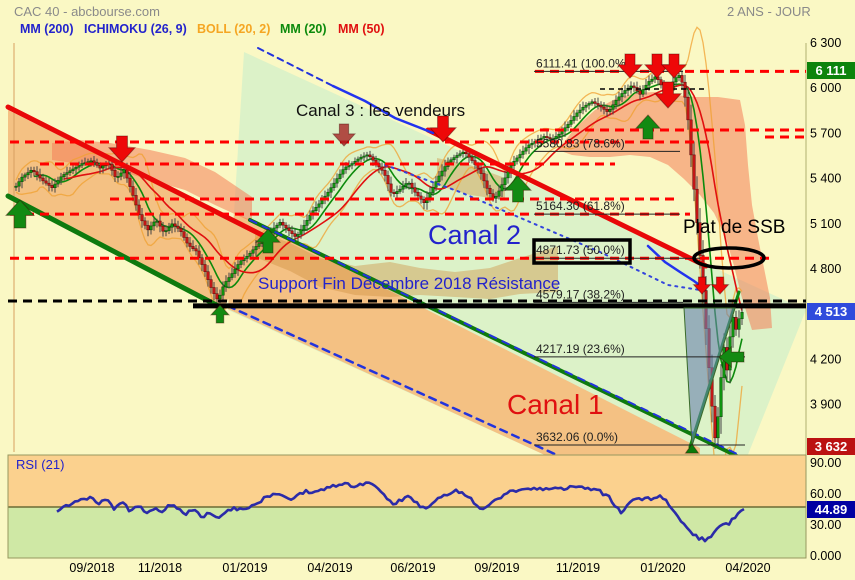 The height and width of the screenshot is (580, 855). What do you see at coordinates (580, 349) in the screenshot?
I see `fib-label: 4217.19 (23.6%)` at bounding box center [580, 349].